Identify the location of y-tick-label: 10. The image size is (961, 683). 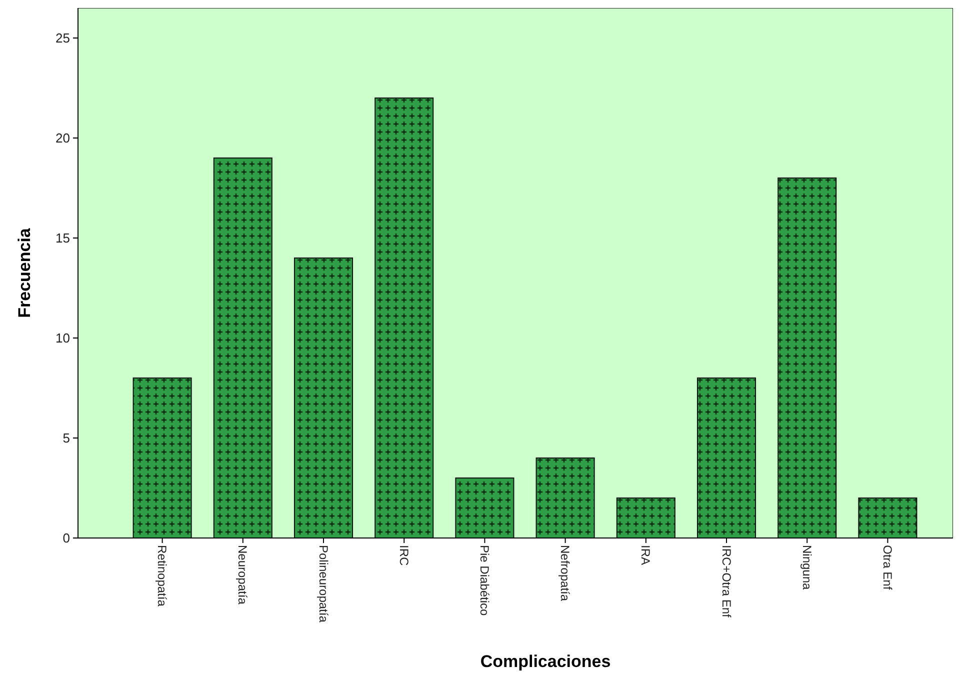
(63, 338).